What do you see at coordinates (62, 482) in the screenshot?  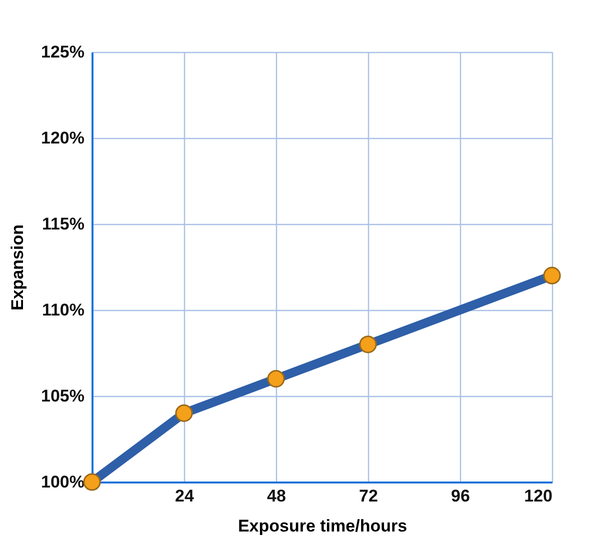 I see `y-tick-label: 100%` at bounding box center [62, 482].